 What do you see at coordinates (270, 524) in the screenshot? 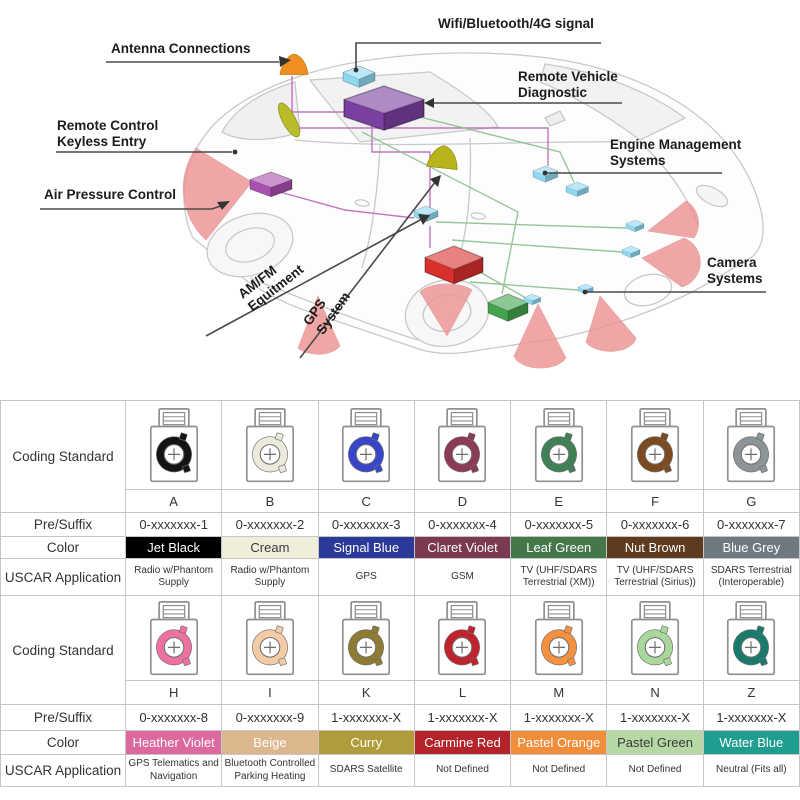
I see `prefix-code: 0-xxxxxxx-2` at bounding box center [270, 524].